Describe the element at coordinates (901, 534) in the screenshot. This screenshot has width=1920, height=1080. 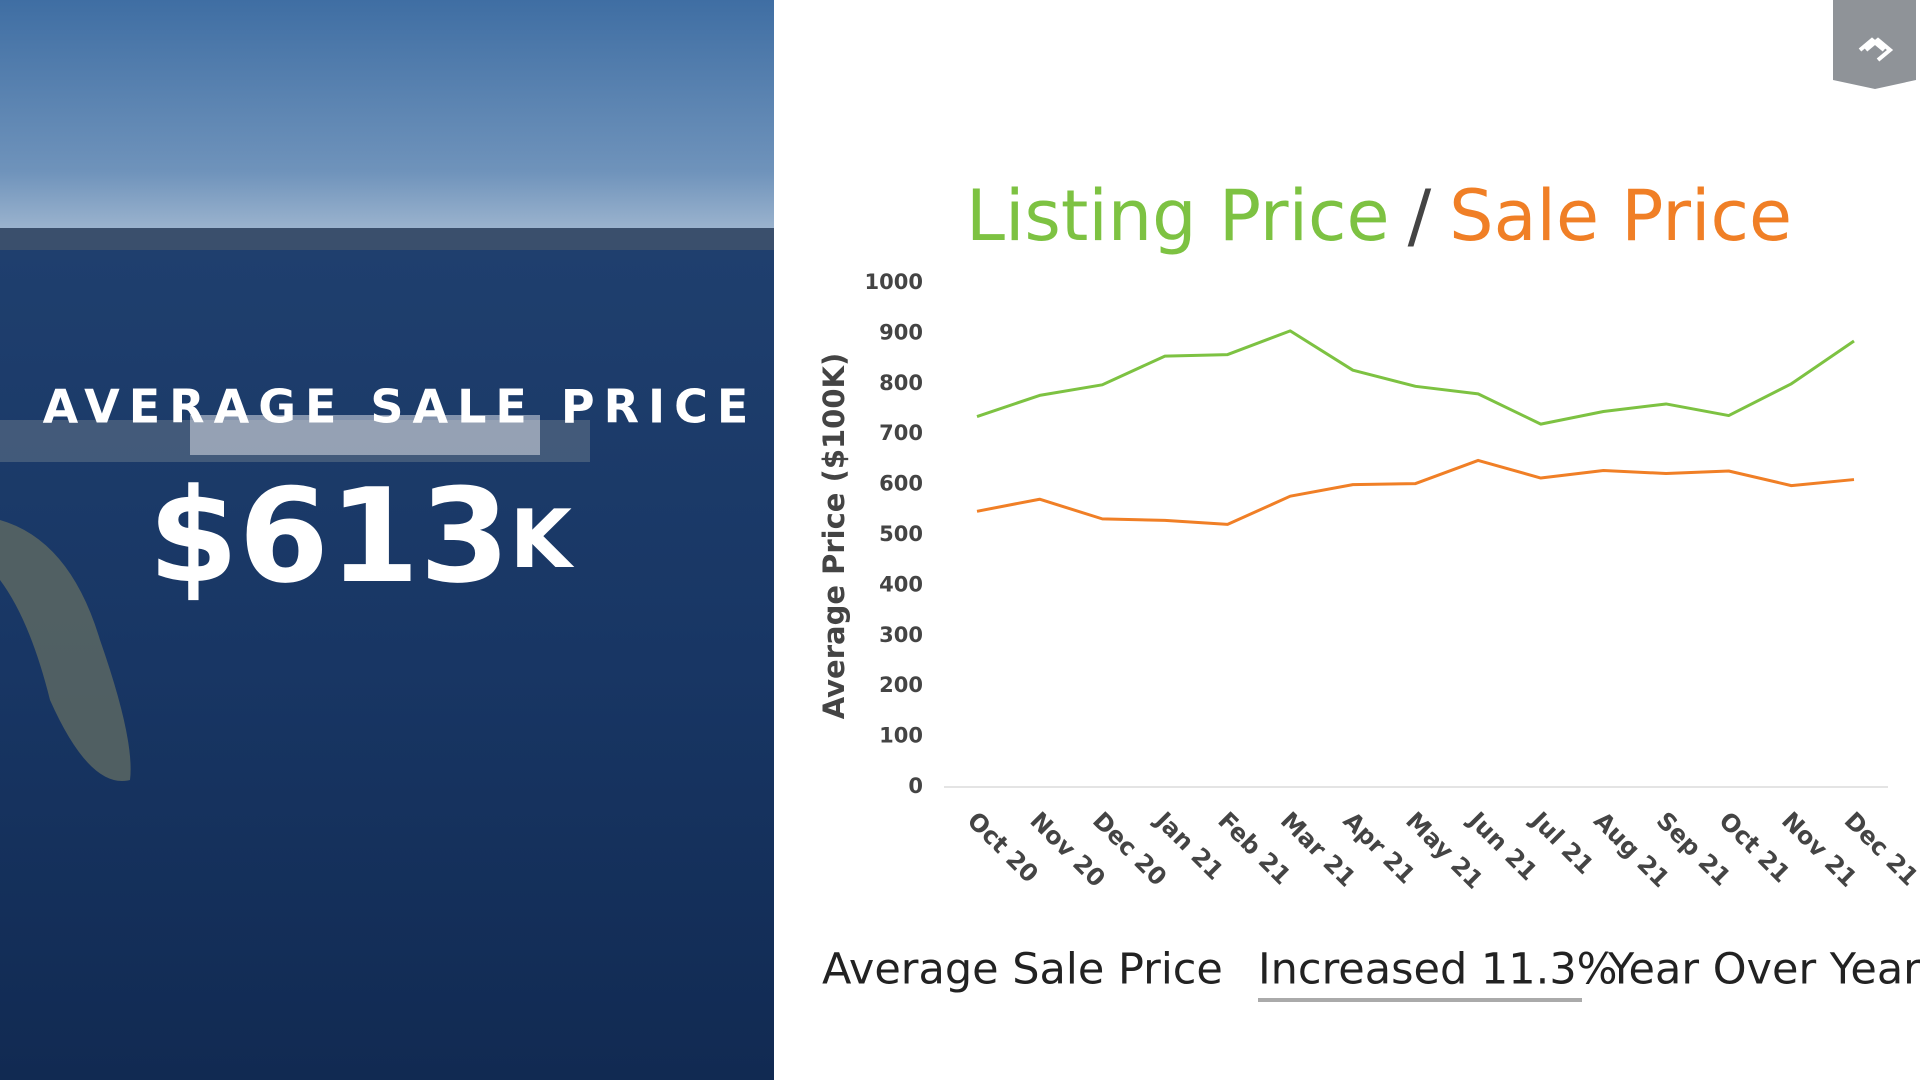
I see `y-tick-label: 500` at that location.